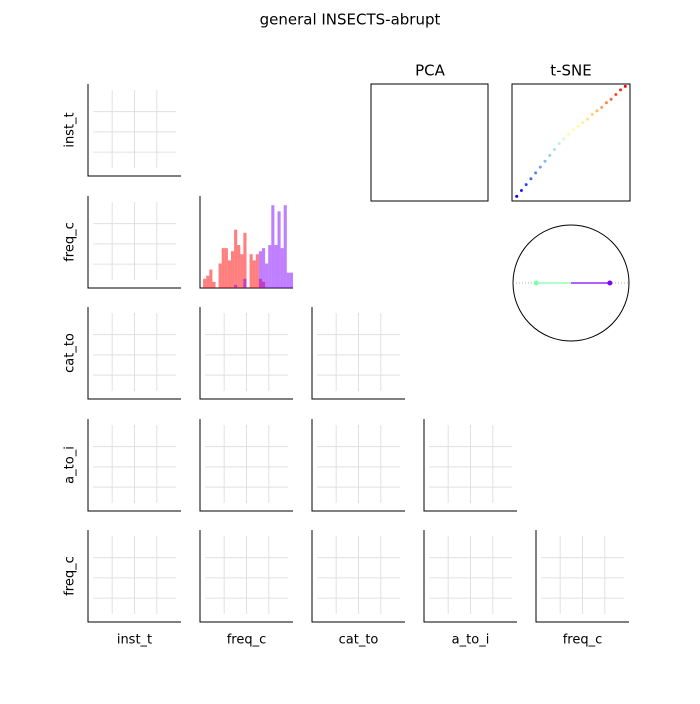  I want to click on col-label: inst_t, so click(134, 640).